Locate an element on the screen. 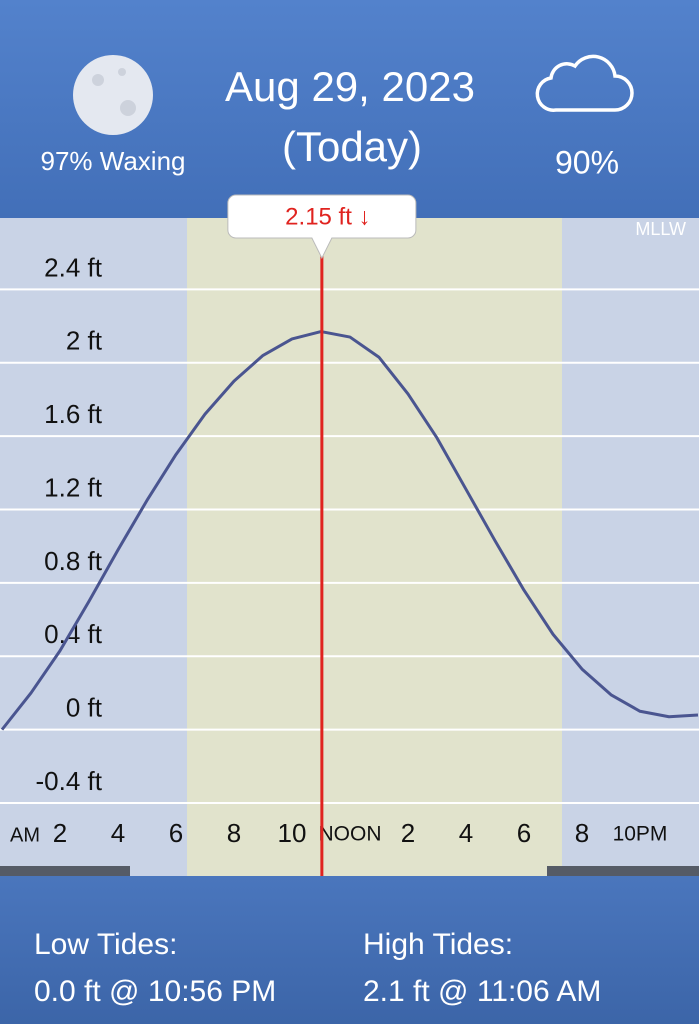  y-tick-label: 1.2 ft is located at coordinates (73, 487).